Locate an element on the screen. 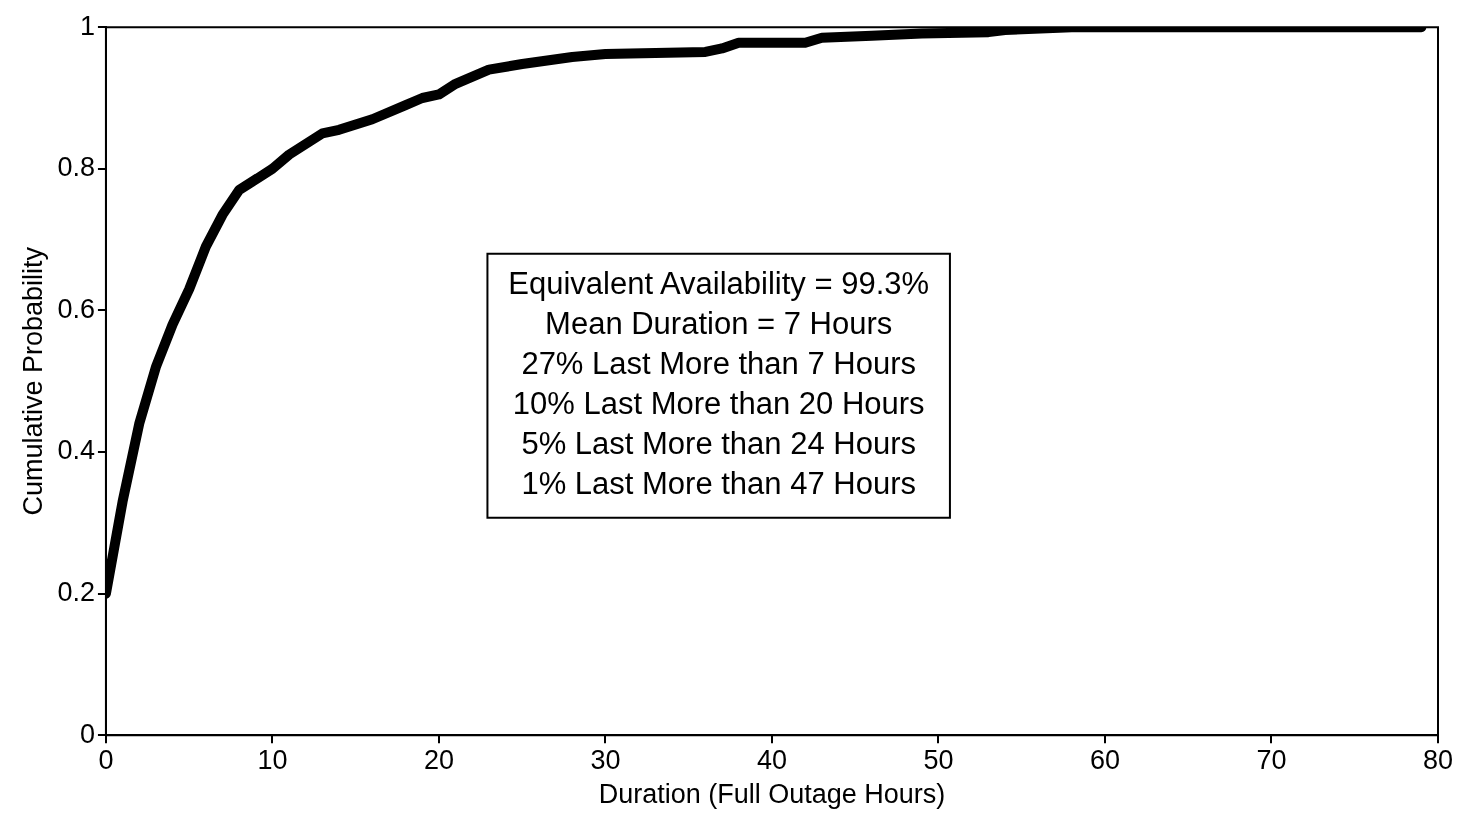 Image resolution: width=1478 pixels, height=826 pixels. annotation: 27% Last More than 7 Hours is located at coordinates (718, 364).